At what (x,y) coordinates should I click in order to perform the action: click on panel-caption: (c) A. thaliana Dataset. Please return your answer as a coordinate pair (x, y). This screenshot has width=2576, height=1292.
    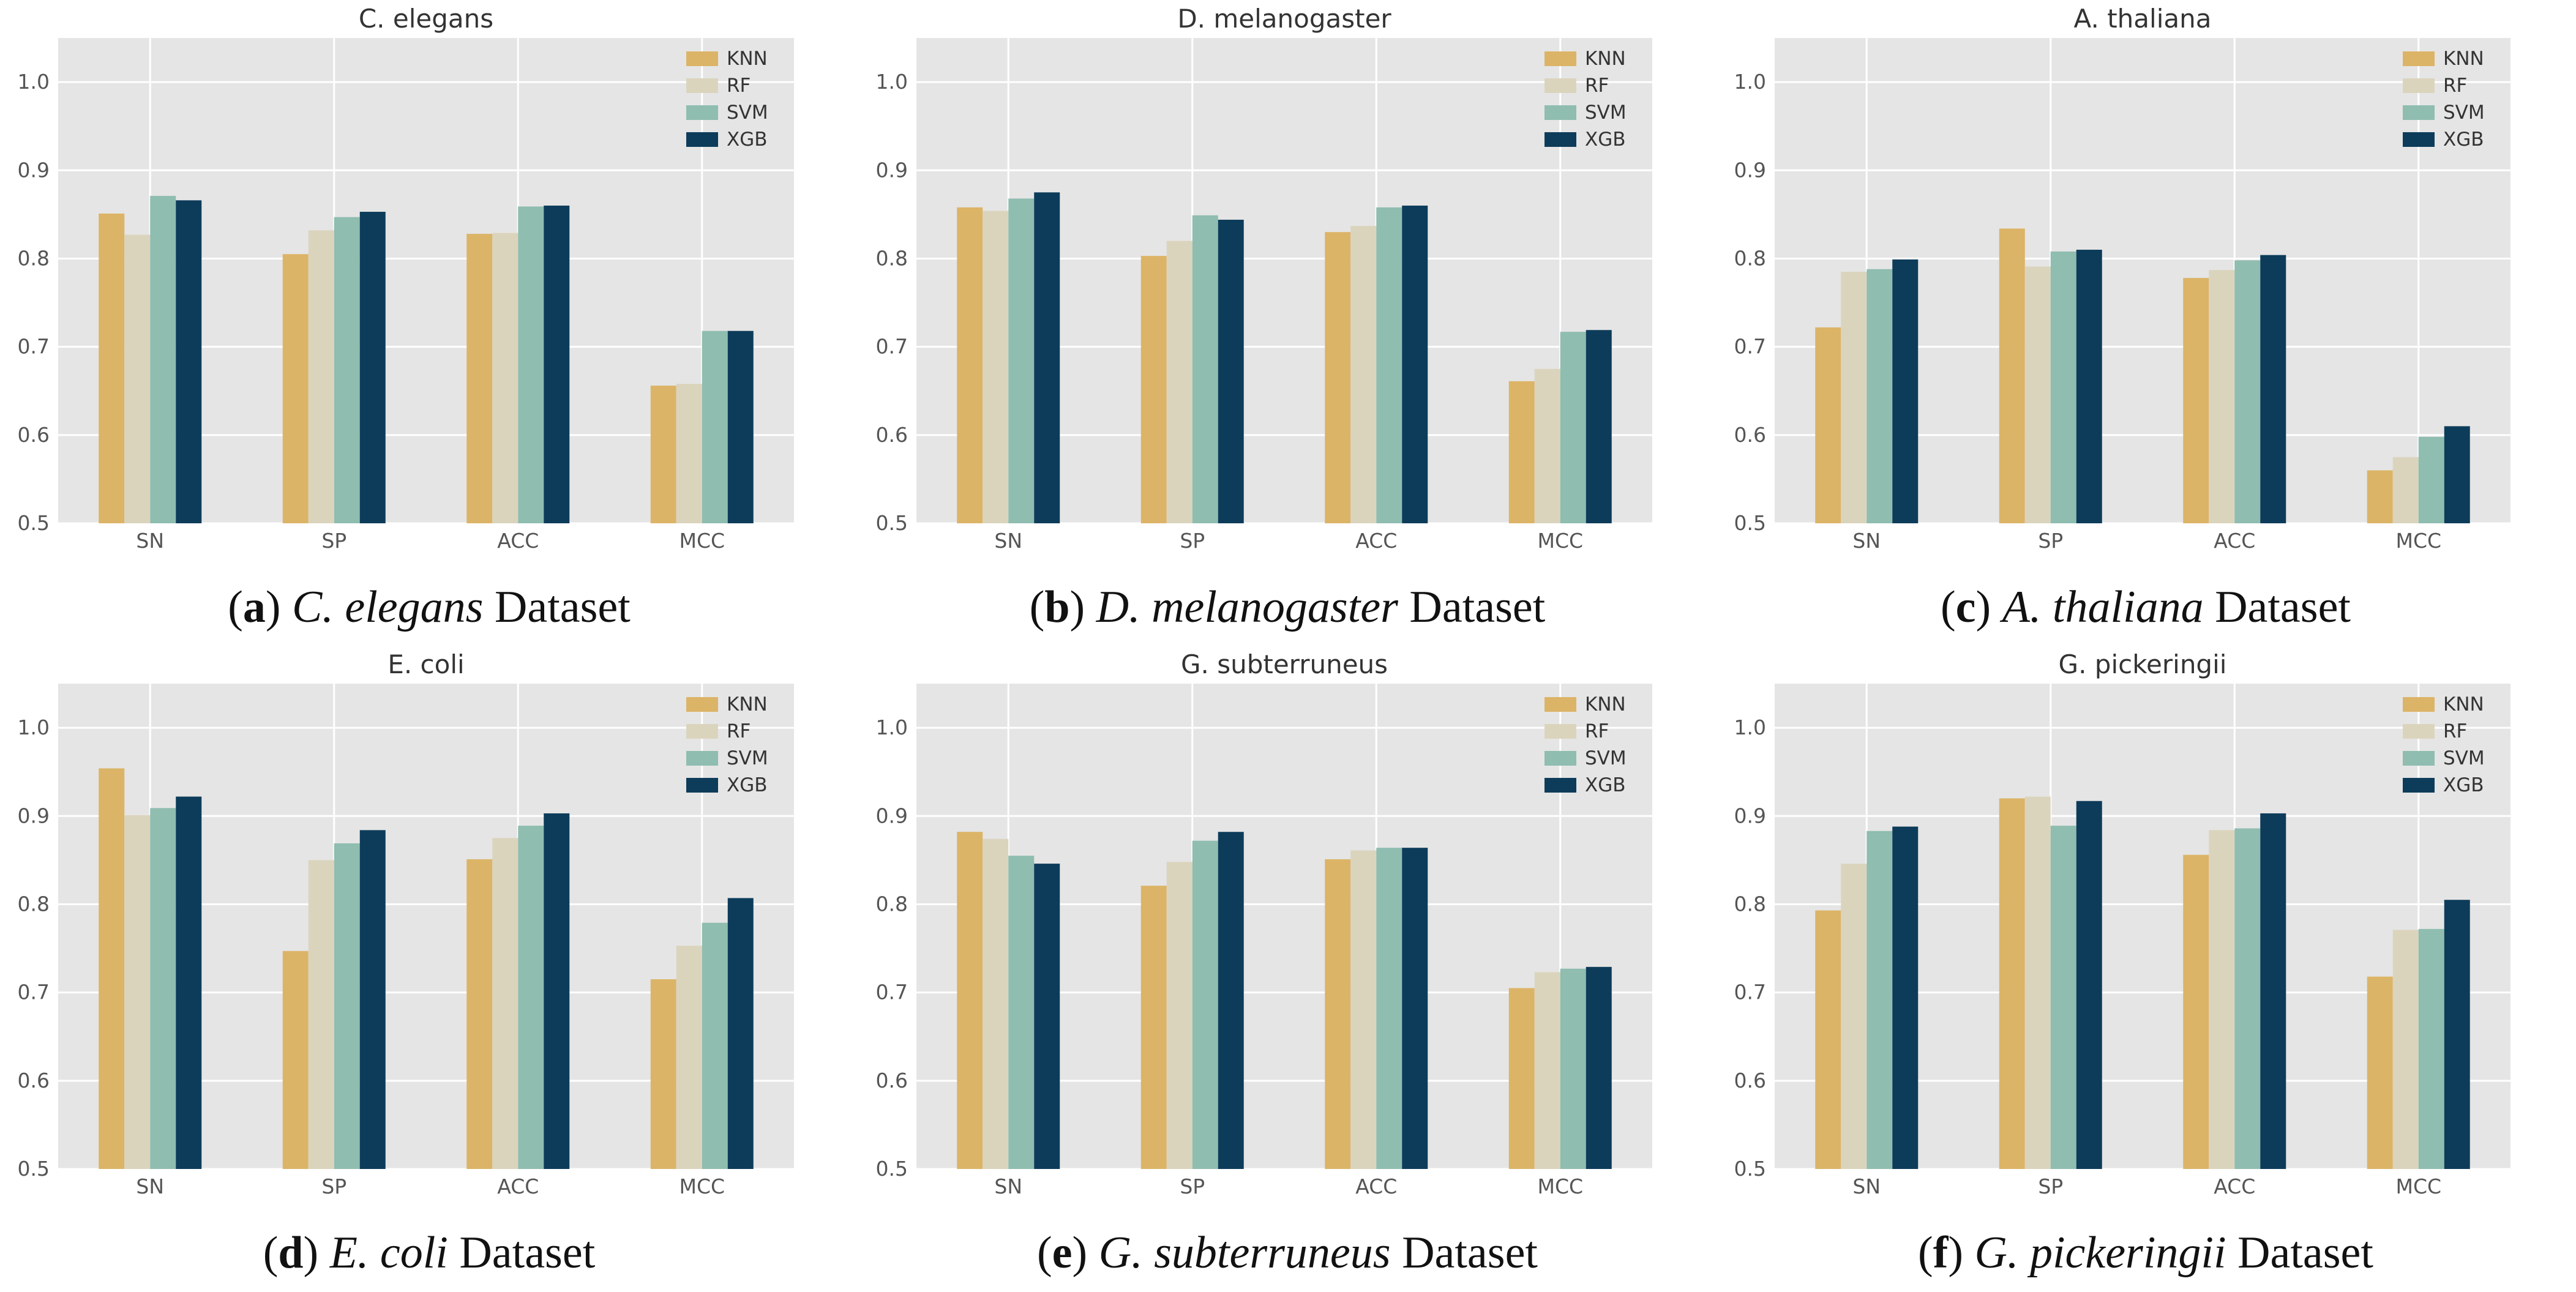
    Looking at the image, I should click on (2146, 607).